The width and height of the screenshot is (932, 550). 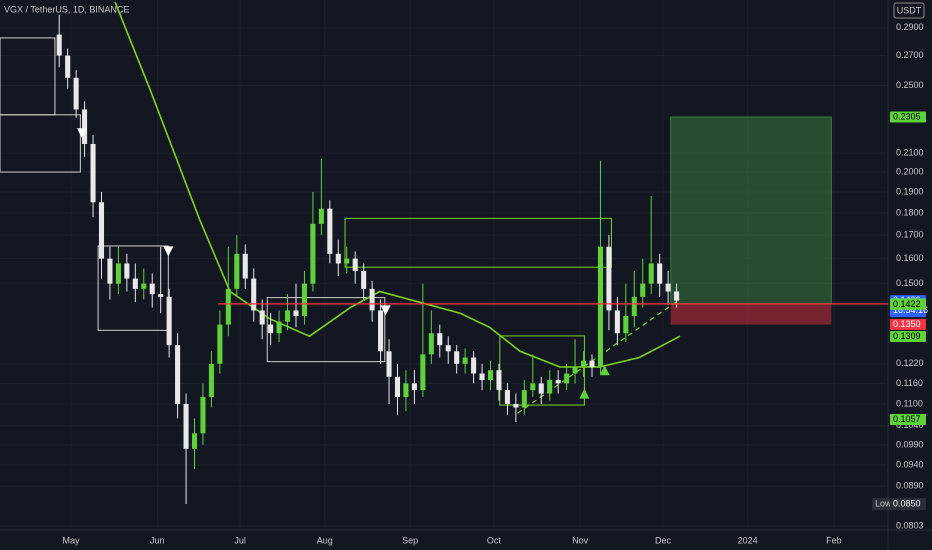 What do you see at coordinates (580, 540) in the screenshot?
I see `x-tick-label: Nov` at bounding box center [580, 540].